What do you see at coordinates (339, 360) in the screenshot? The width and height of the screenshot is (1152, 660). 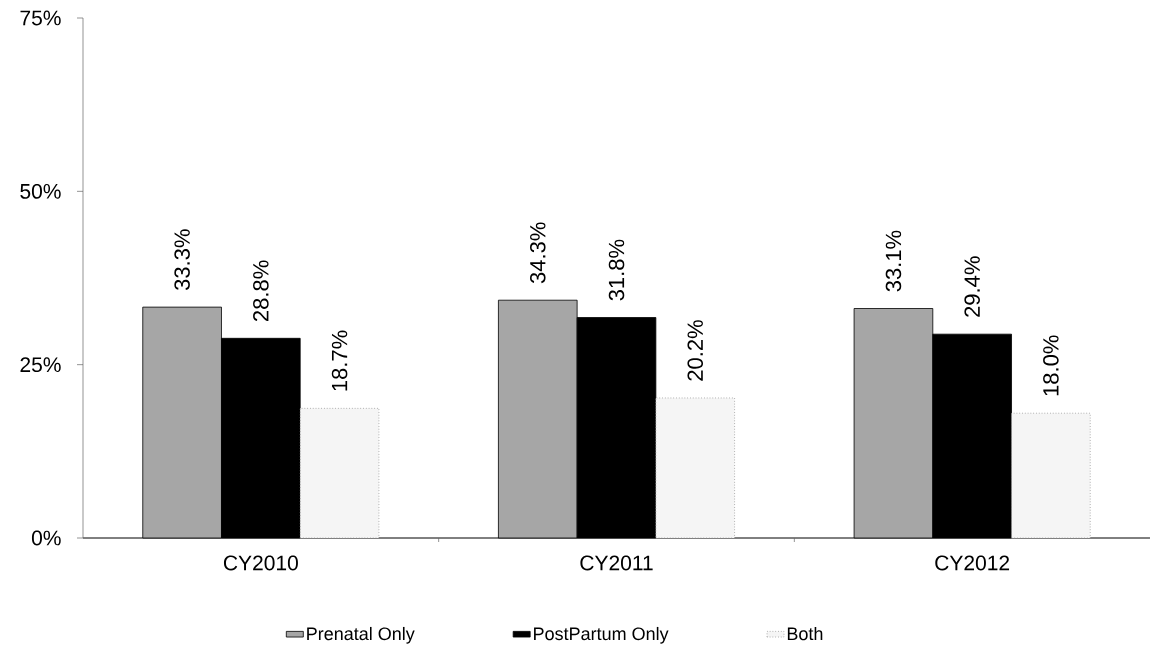 I see `data-label: 18.7%` at bounding box center [339, 360].